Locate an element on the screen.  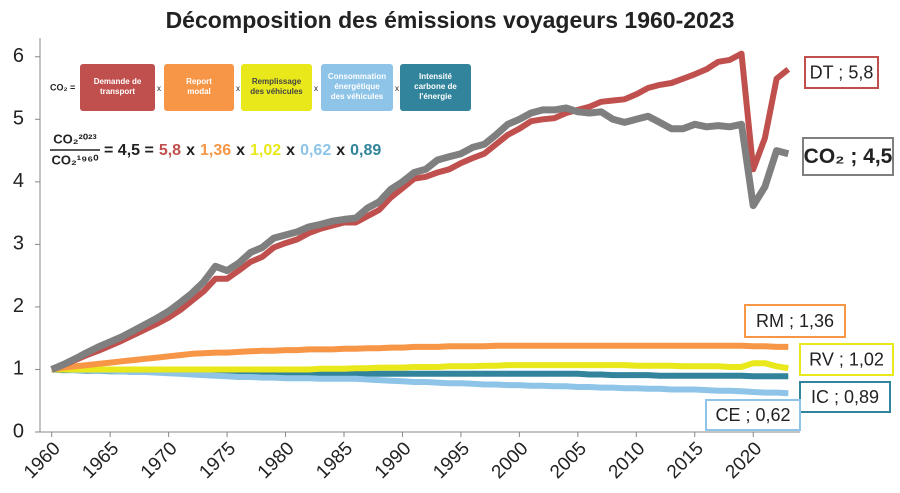
series-label: IC ; 0,89 is located at coordinates (845, 397).